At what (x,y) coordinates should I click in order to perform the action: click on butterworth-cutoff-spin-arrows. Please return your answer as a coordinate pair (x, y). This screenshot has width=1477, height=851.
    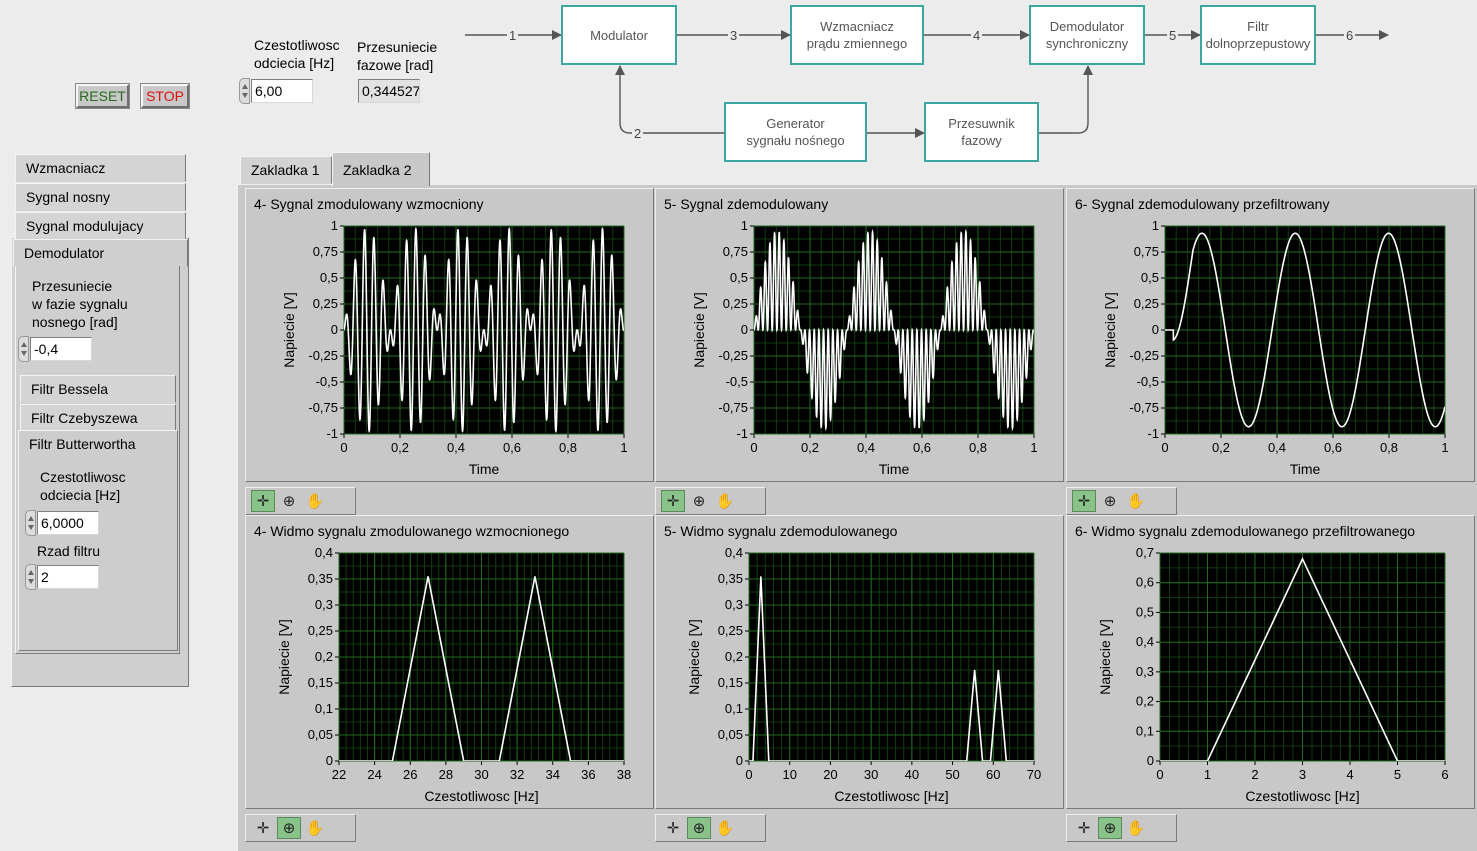
    Looking at the image, I should click on (30, 523).